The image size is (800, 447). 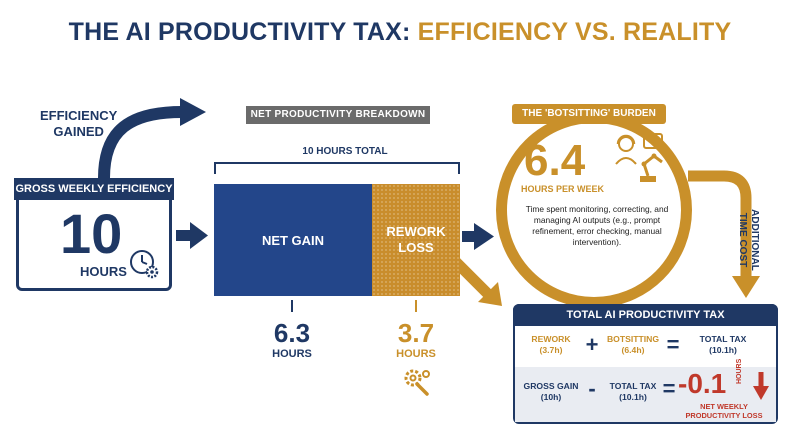 I want to click on rework-loss-bar-label-2: LOSS, so click(x=416, y=247).